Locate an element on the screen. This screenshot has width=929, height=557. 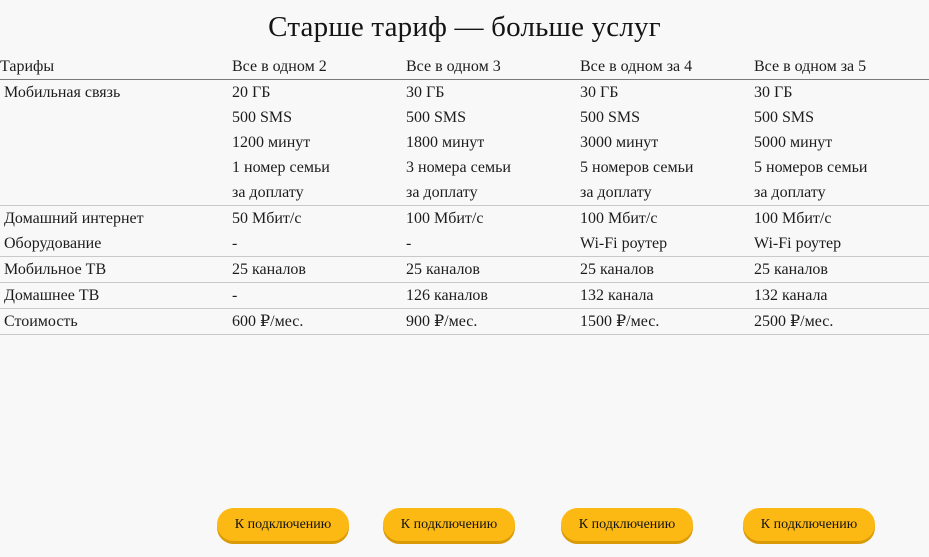
row-label-internet: Домашний интернет Оборудование is located at coordinates (116, 231).